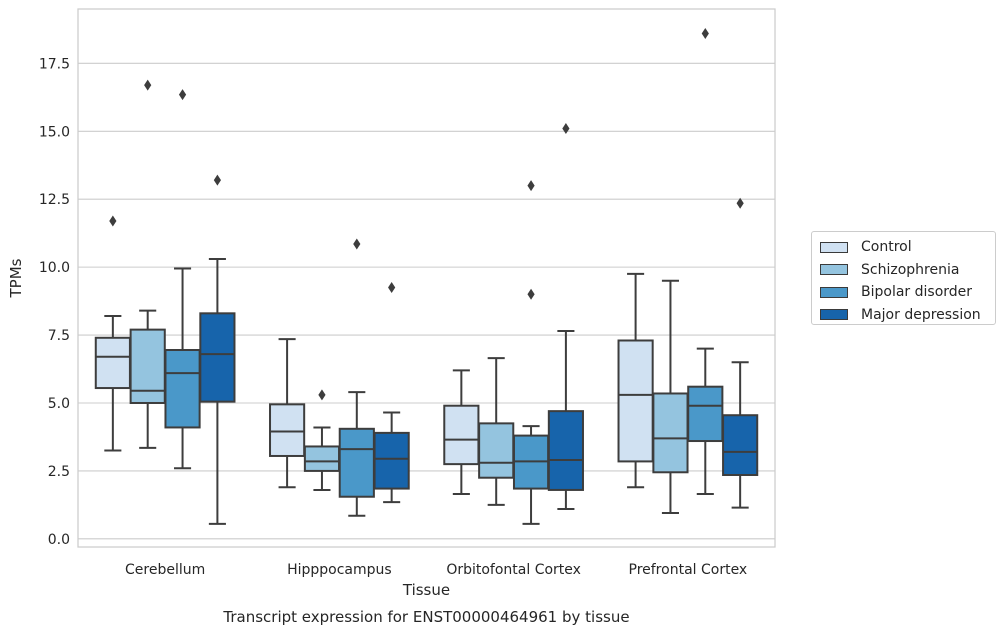  I want to click on legend-item: Schizophrenia, so click(903, 270).